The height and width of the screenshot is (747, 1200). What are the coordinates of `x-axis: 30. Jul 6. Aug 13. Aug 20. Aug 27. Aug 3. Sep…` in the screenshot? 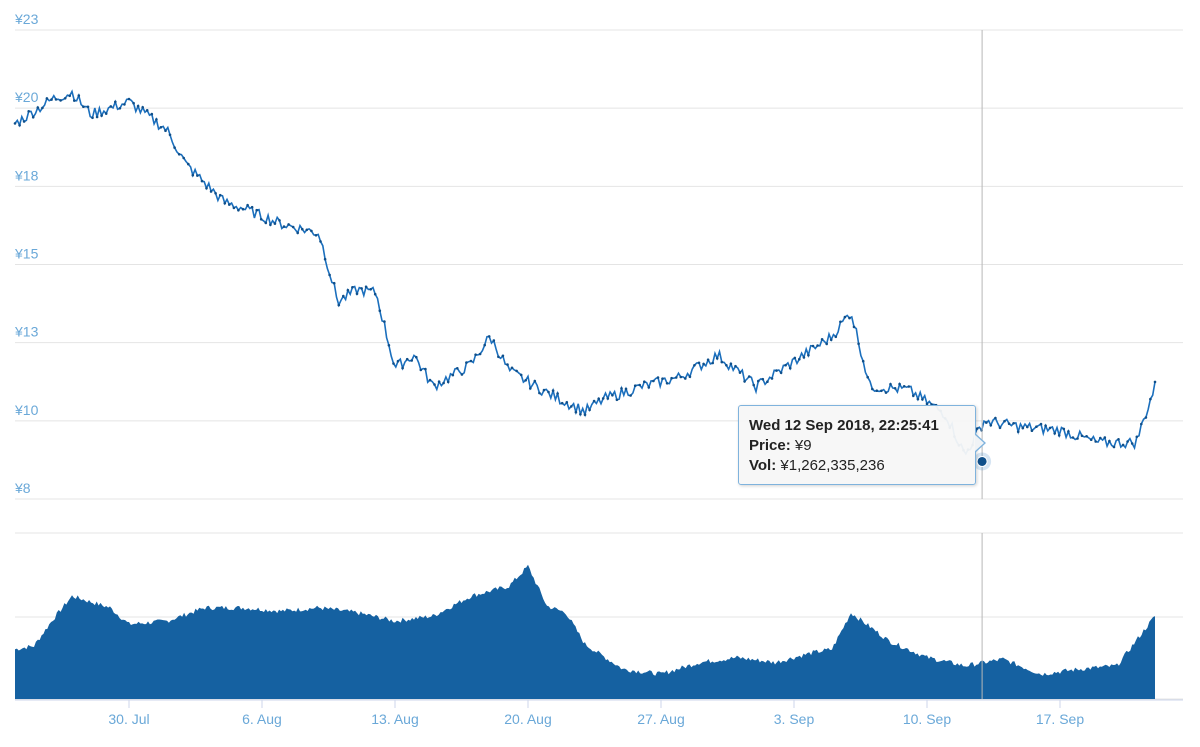 It's located at (599, 713).